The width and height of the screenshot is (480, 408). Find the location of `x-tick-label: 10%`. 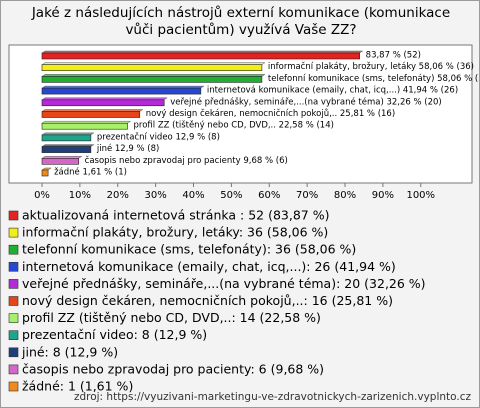

x-tick-label: 10% is located at coordinates (80, 195).